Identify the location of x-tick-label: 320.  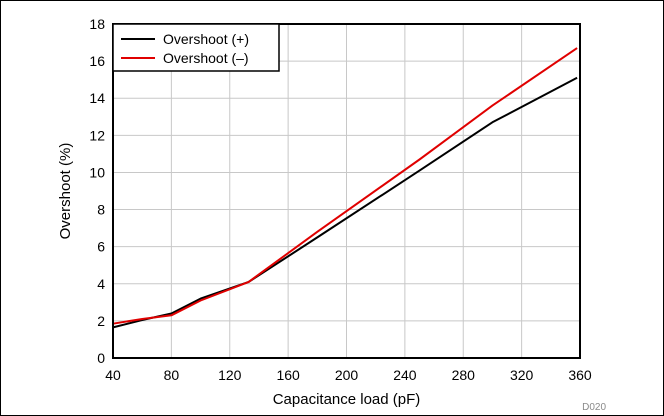
(522, 375).